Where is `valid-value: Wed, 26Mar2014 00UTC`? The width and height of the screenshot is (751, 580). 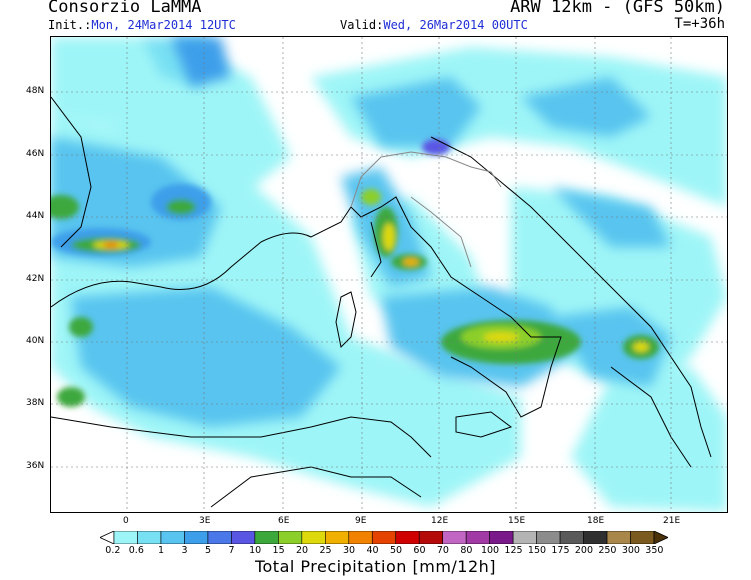 valid-value: Wed, 26Mar2014 00UTC is located at coordinates (455, 25).